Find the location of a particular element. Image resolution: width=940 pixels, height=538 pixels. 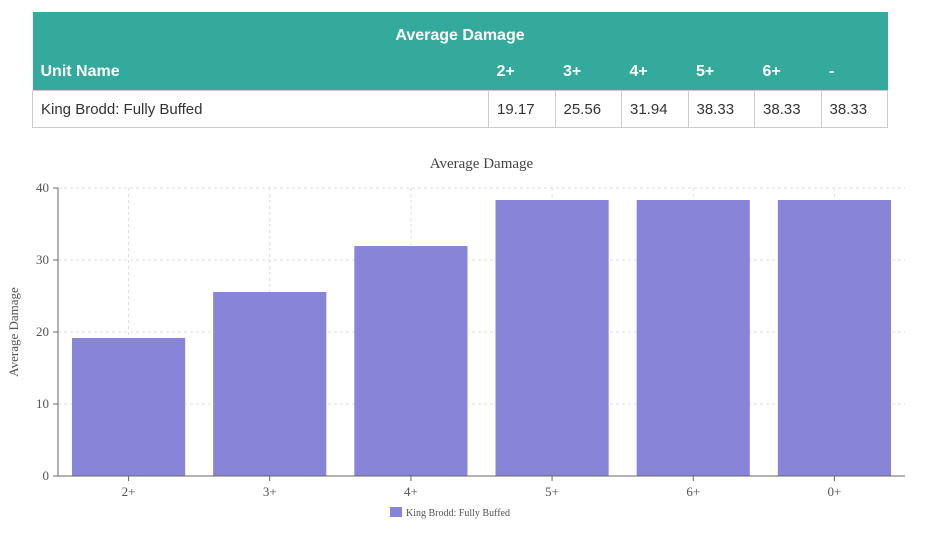

value-cell: 25.56 is located at coordinates (588, 109).